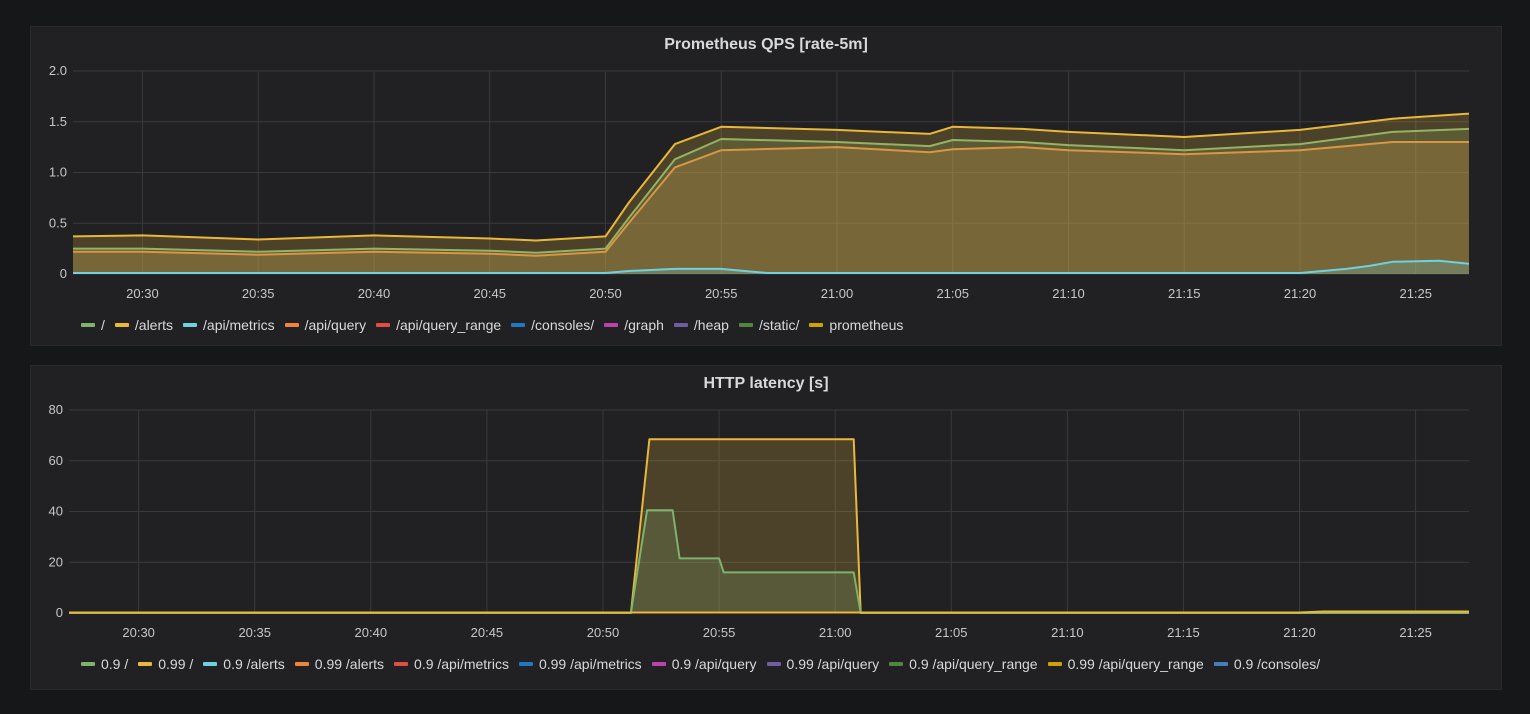  What do you see at coordinates (563, 325) in the screenshot?
I see `legend-label: /consoles/` at bounding box center [563, 325].